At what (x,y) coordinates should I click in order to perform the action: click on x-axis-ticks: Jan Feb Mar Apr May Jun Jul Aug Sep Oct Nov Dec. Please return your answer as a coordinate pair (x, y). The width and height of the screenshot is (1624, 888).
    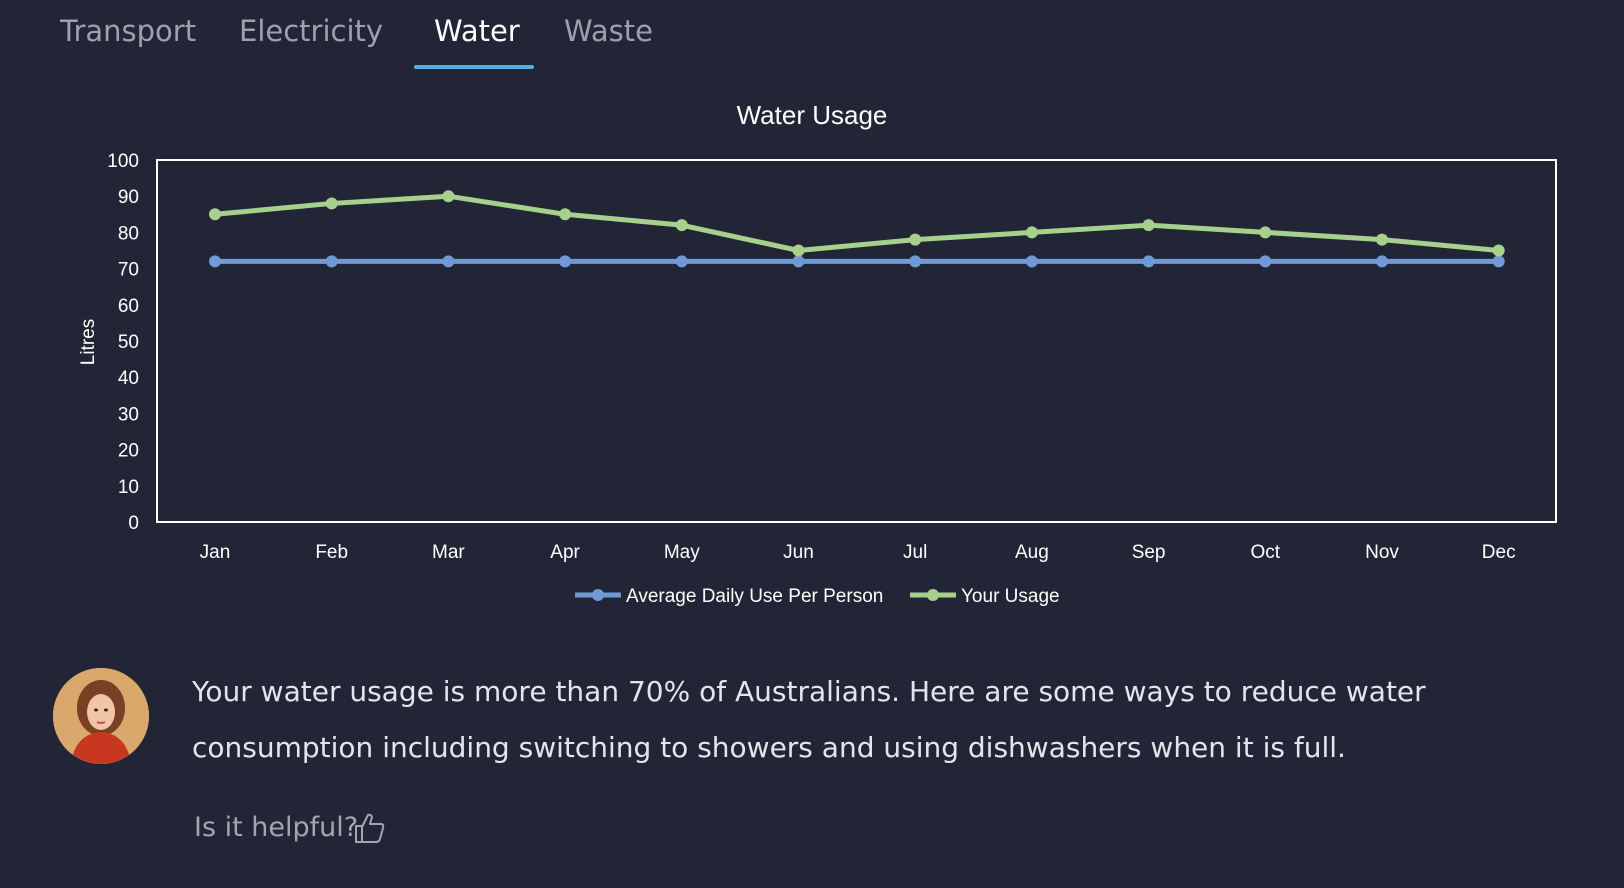
    Looking at the image, I should click on (858, 552).